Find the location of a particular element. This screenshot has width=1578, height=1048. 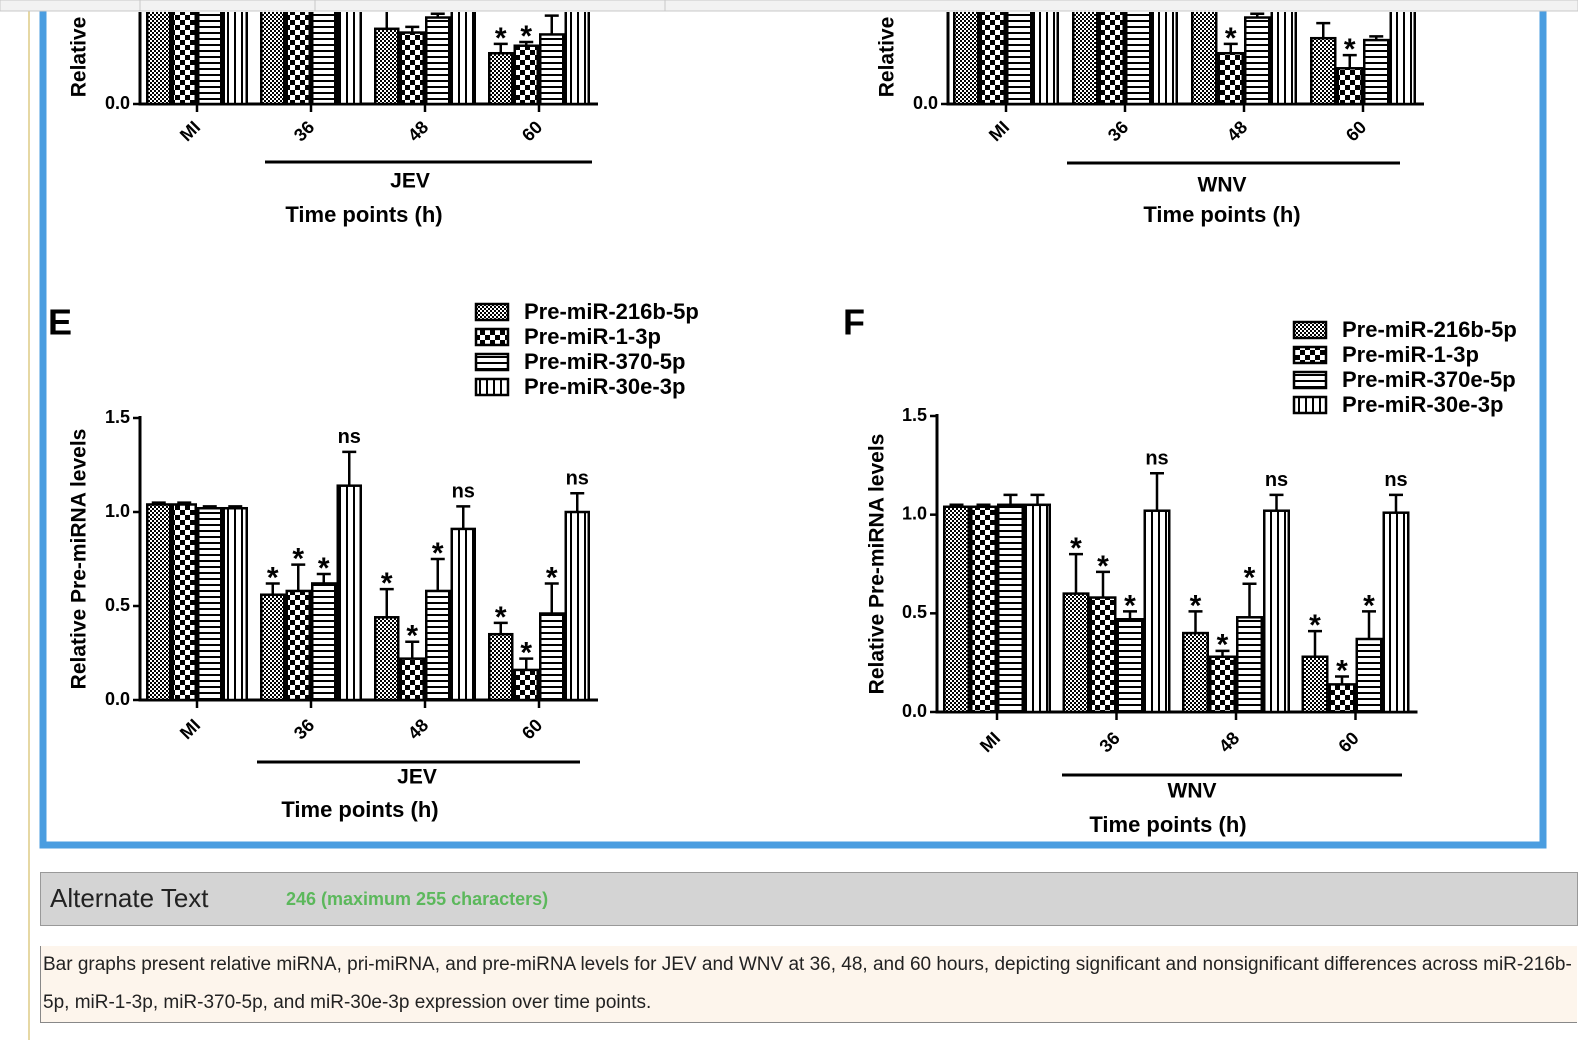

y-tick-label: 1.0 is located at coordinates (117, 511).